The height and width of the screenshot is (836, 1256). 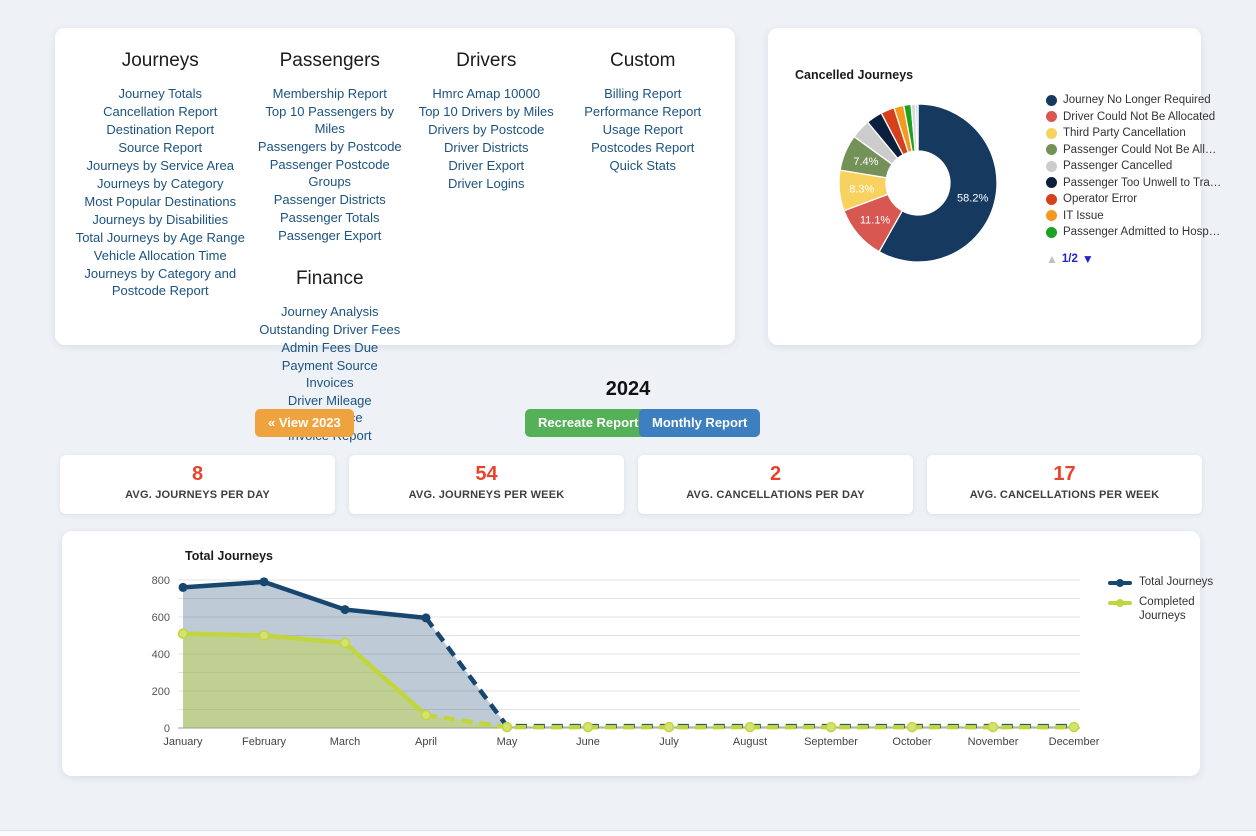 I want to click on legend-pager: ▲ 1/2 ▼, so click(x=1070, y=259).